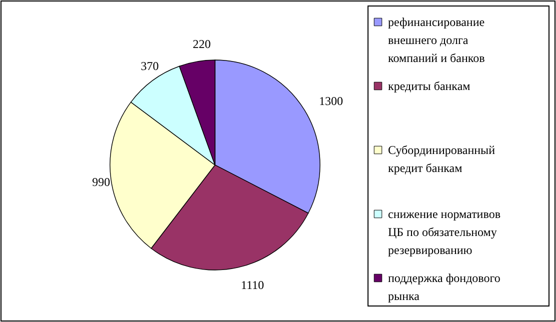  I want to click on legend-label: поддержка фондового рынка, so click(444, 287).